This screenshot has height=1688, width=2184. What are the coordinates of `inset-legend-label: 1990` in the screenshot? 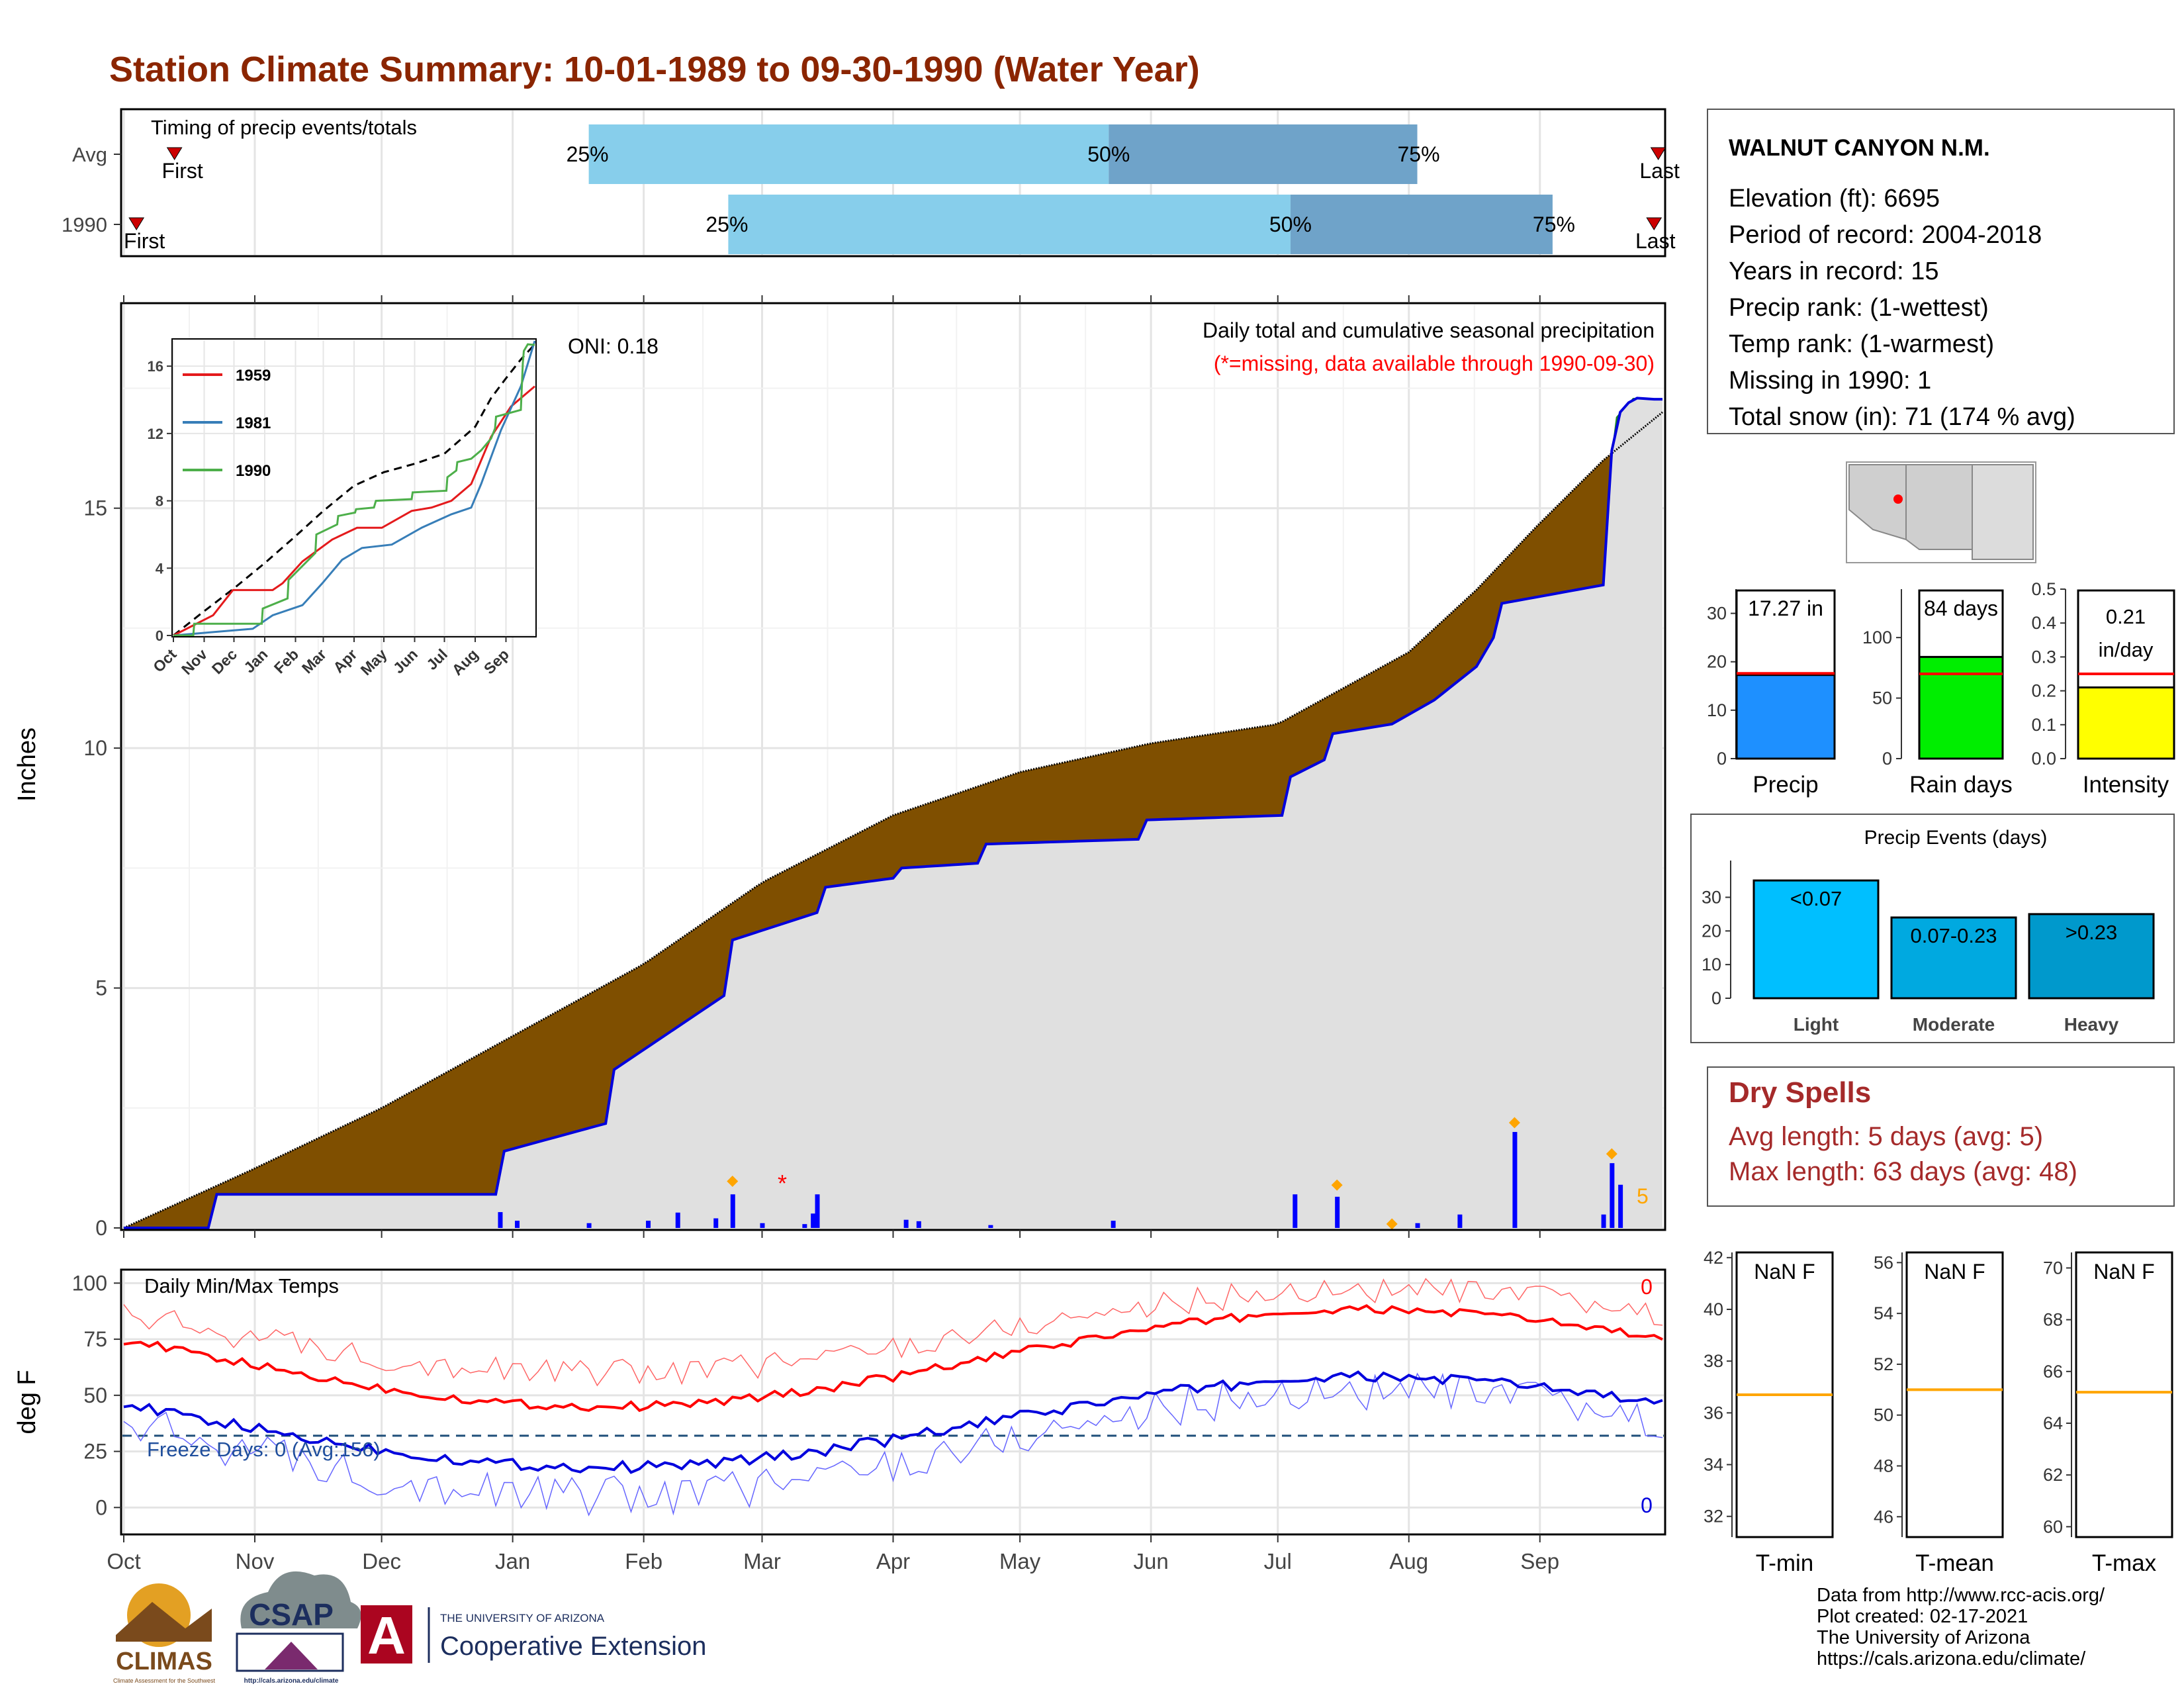 It's located at (253, 471).